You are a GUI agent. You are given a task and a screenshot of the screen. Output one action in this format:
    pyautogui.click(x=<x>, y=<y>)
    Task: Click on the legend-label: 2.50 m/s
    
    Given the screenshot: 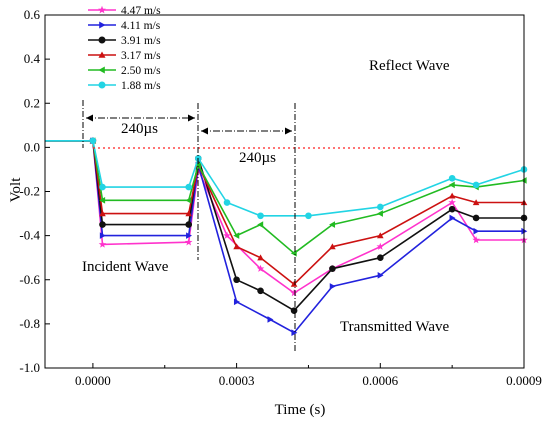 What is the action you would take?
    pyautogui.click(x=141, y=71)
    